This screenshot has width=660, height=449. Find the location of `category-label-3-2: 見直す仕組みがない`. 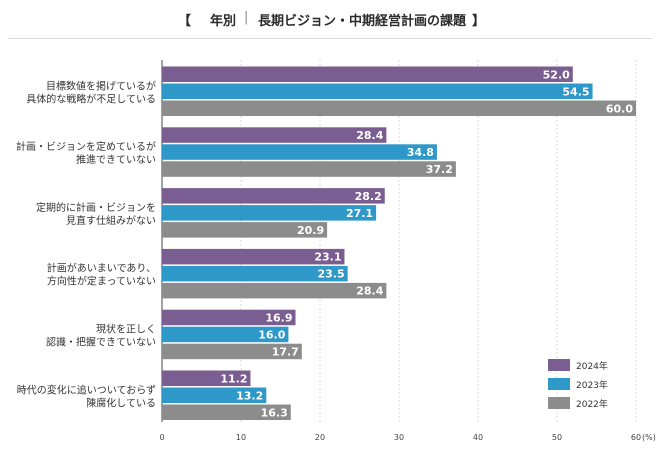

category-label-3-2: 見直す仕組みがない is located at coordinates (111, 220).